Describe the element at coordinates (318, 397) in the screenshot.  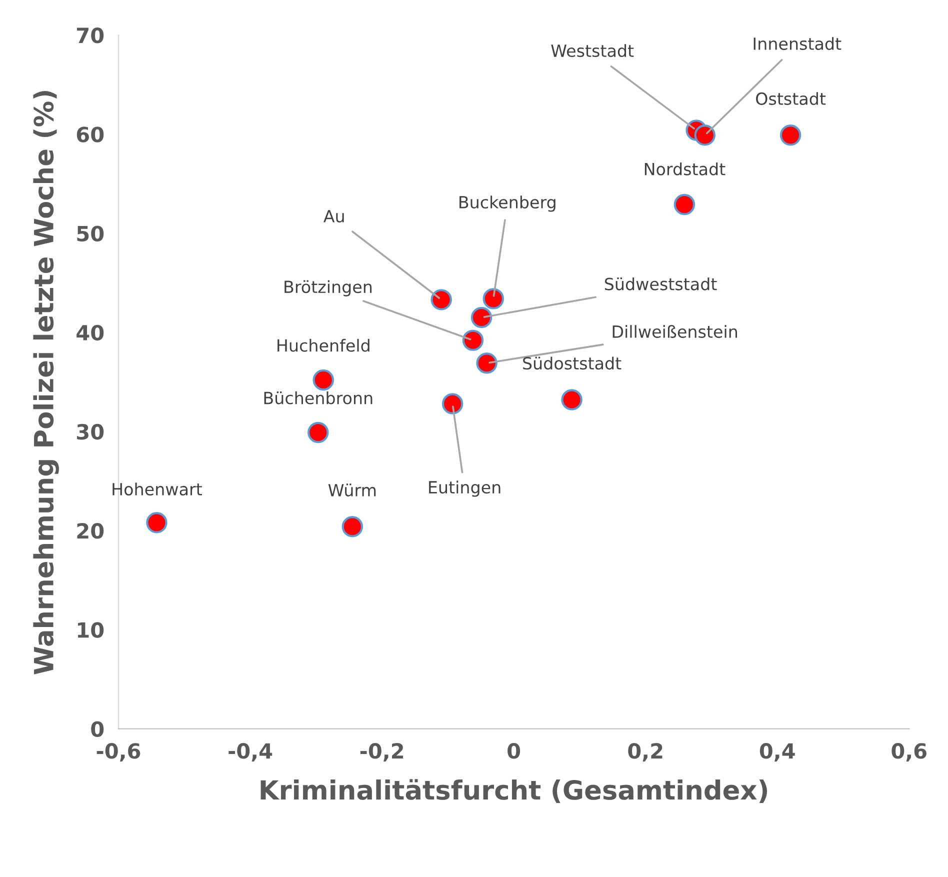
I see `annotation: Büchenbronn` at that location.